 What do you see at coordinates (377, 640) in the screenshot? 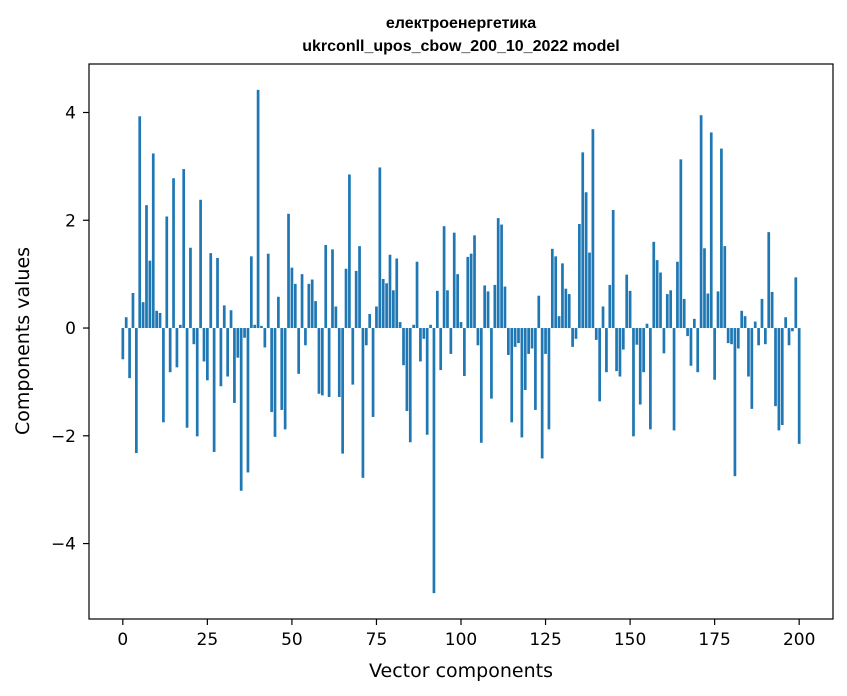
I see `x-tick-label: 75` at bounding box center [377, 640].